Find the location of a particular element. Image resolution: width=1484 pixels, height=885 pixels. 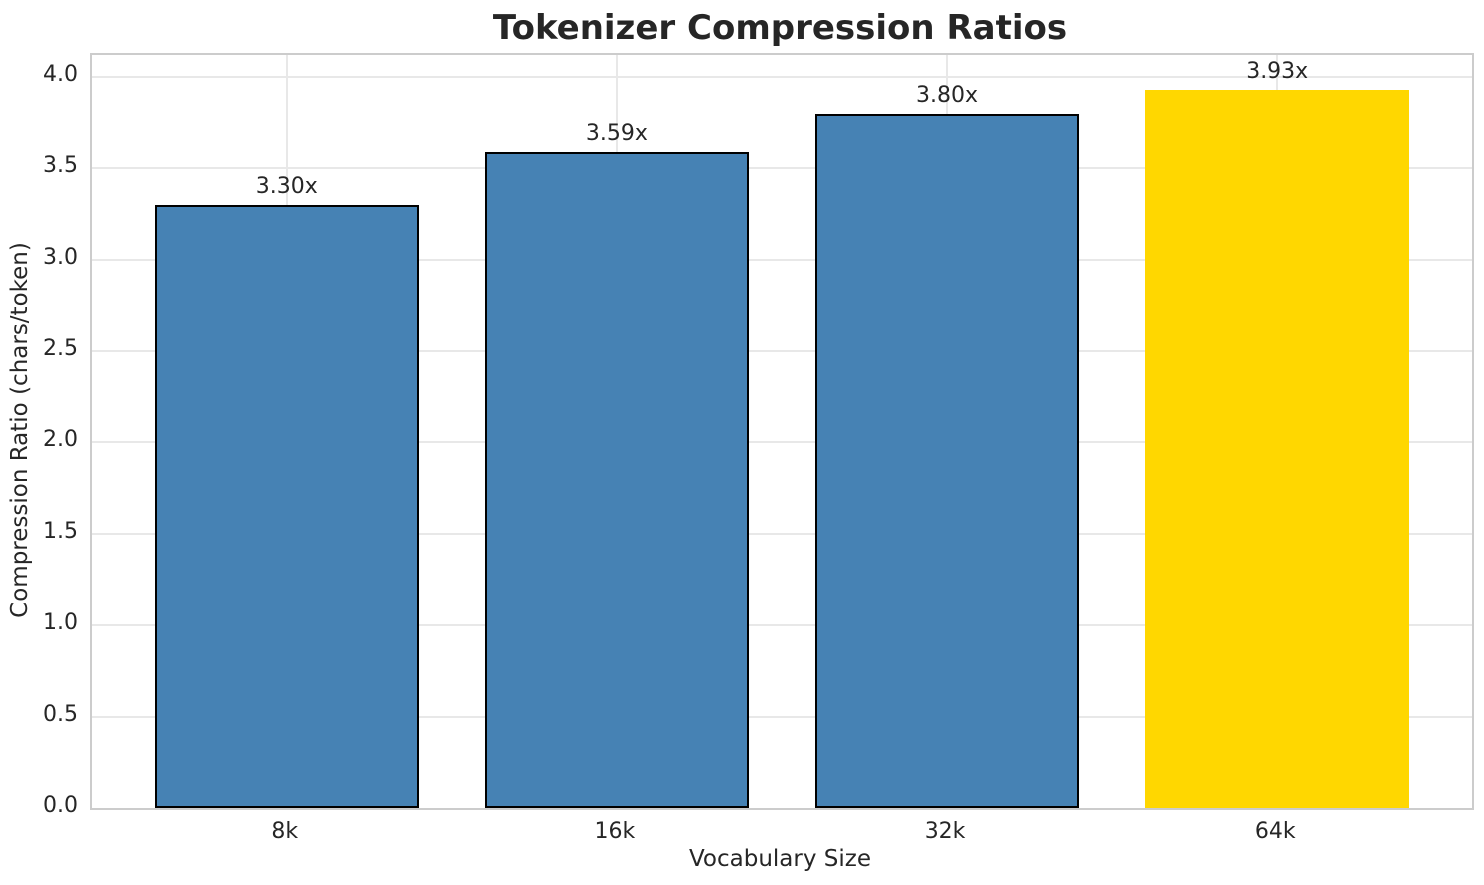

x-axis-label: Vocabulary Size is located at coordinates (779, 859).